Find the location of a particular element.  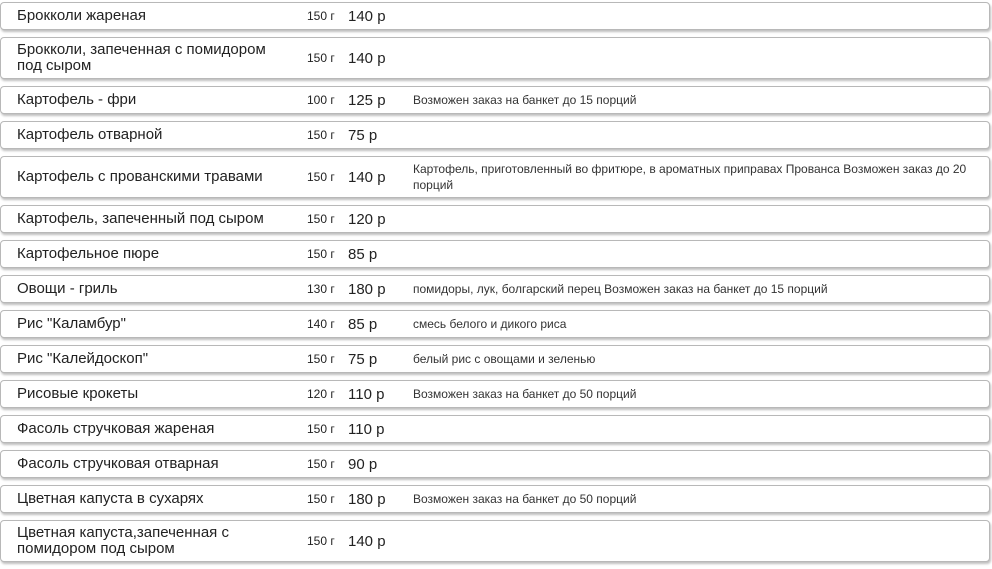

item-description: белый рис с овощами и зеленью is located at coordinates (504, 359).